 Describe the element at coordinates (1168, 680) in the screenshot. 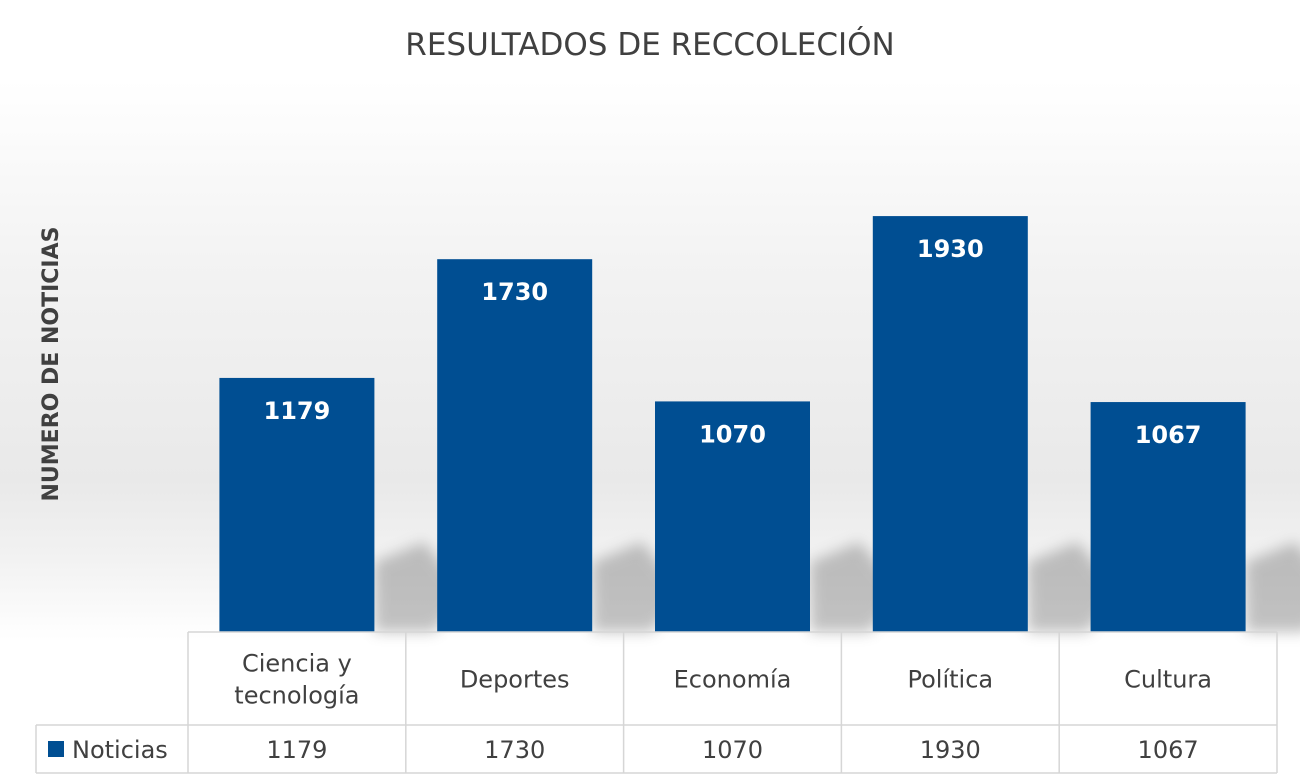

I see `category-label: Cultura` at that location.